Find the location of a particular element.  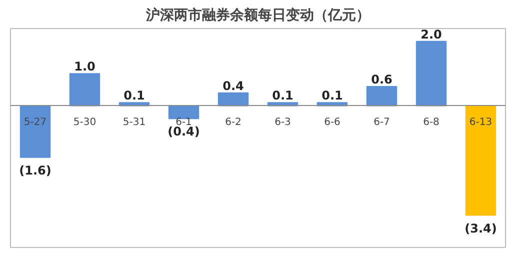

data-label: (1.6) is located at coordinates (35, 170).